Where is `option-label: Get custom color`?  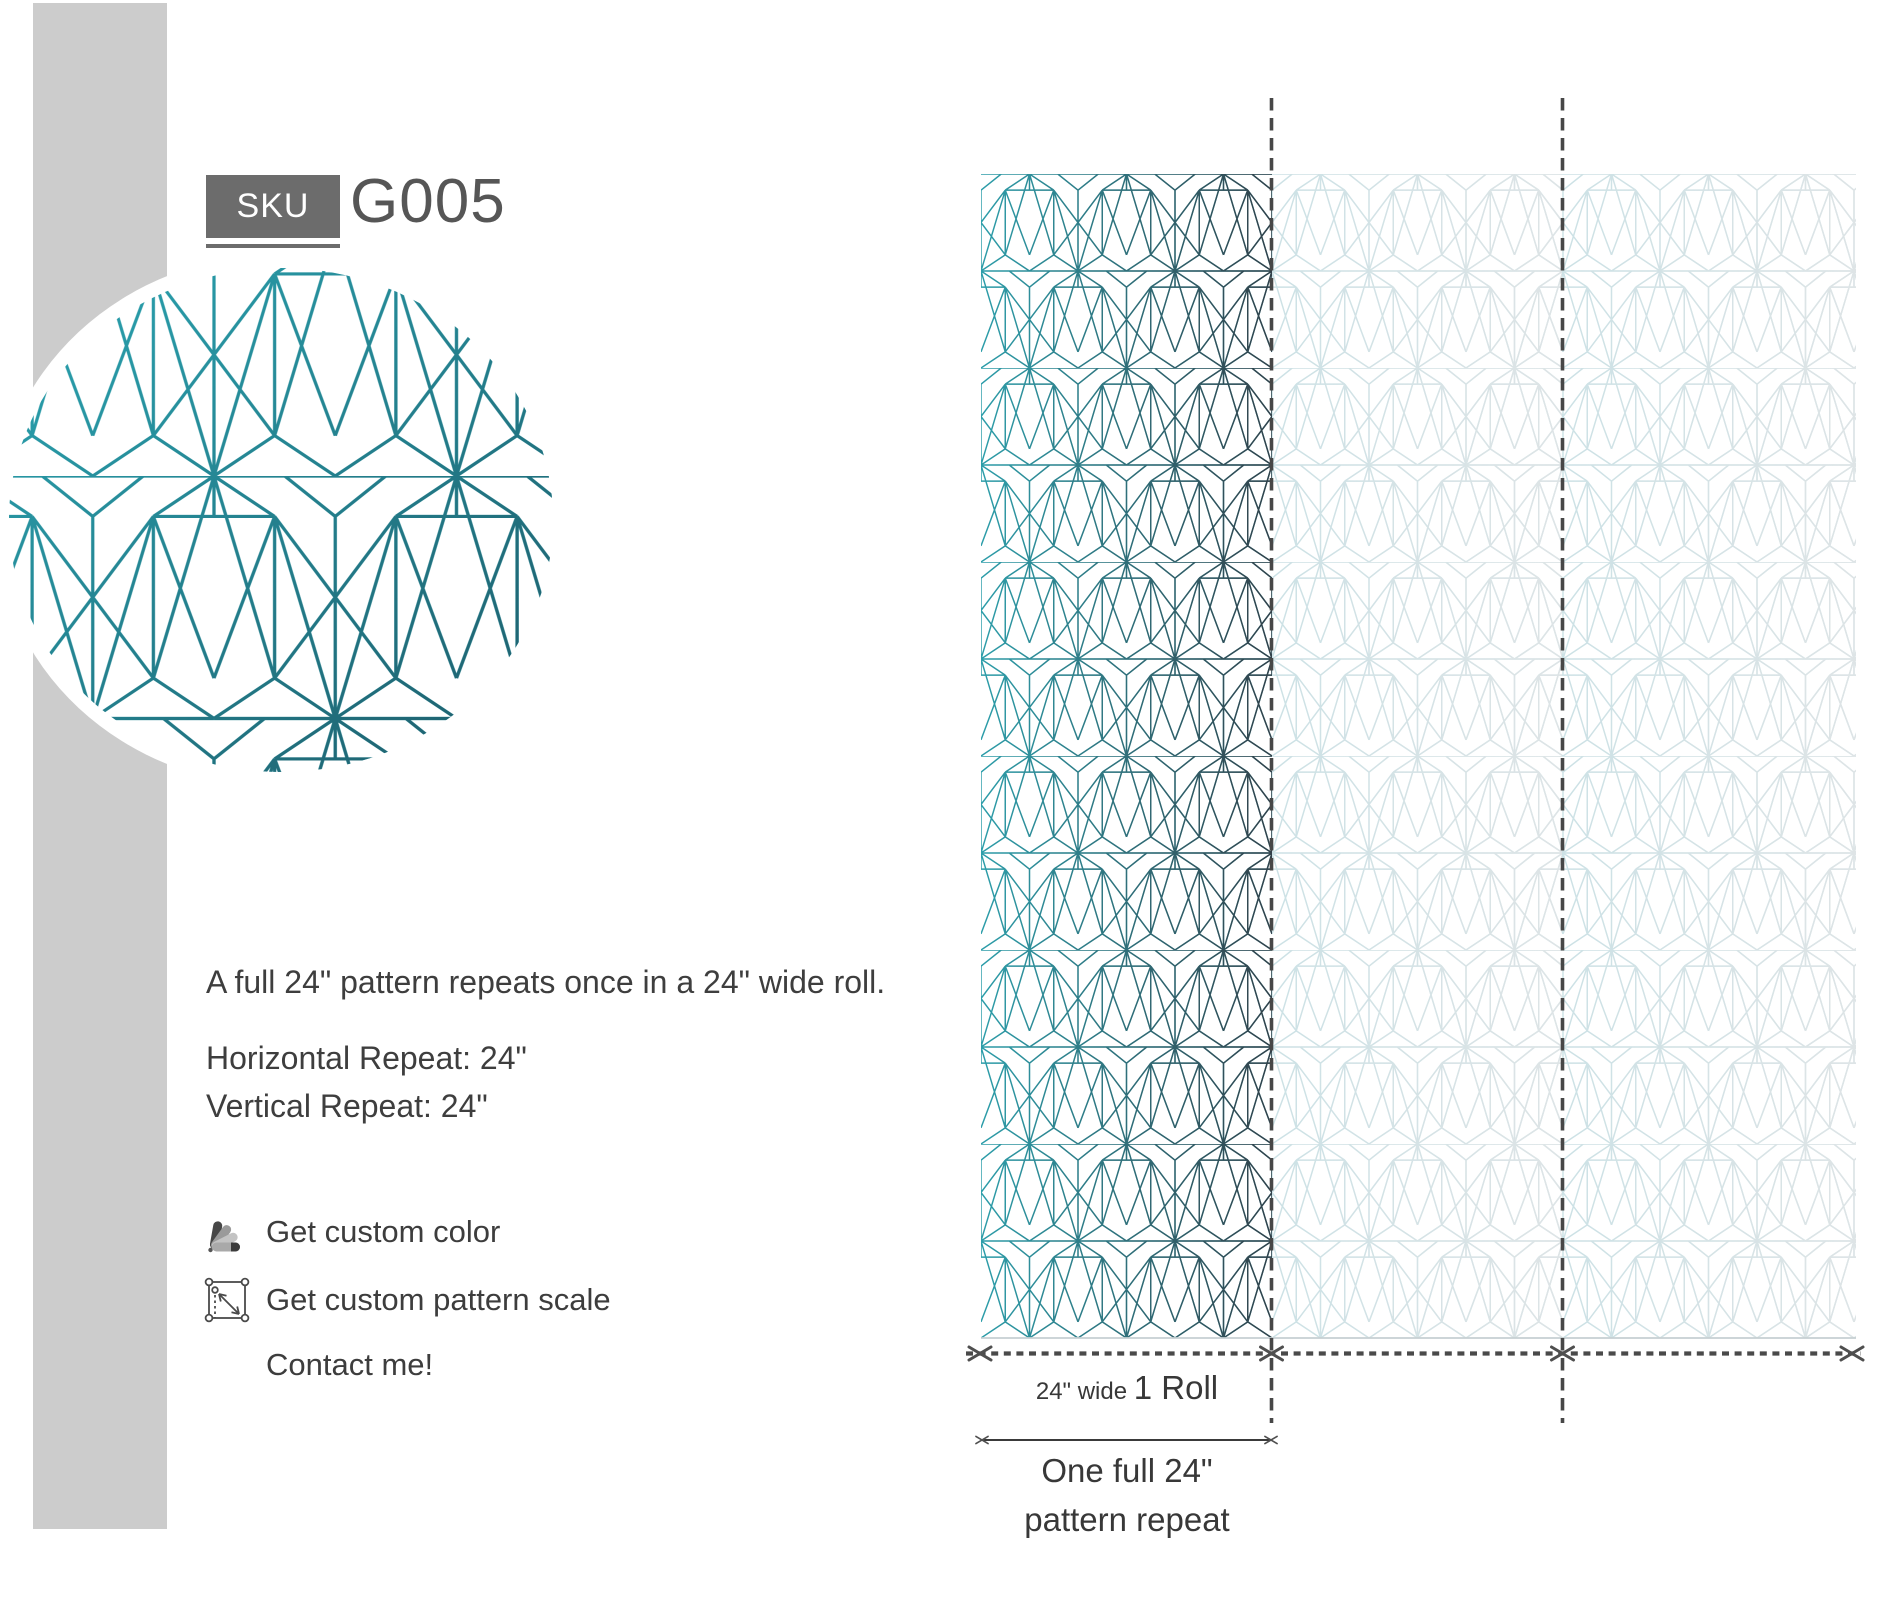 option-label: Get custom color is located at coordinates (383, 1231).